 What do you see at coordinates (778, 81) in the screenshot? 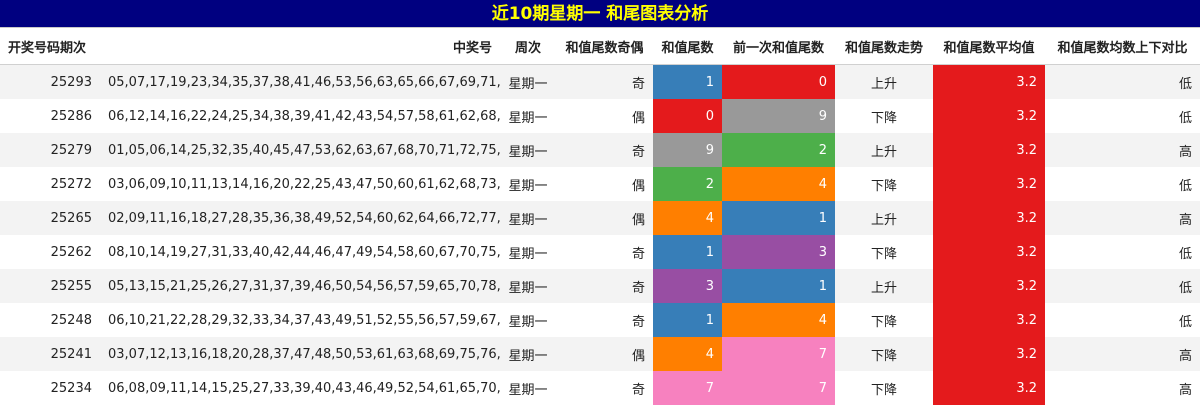
I see `cell-prev-tail: 0` at bounding box center [778, 81].